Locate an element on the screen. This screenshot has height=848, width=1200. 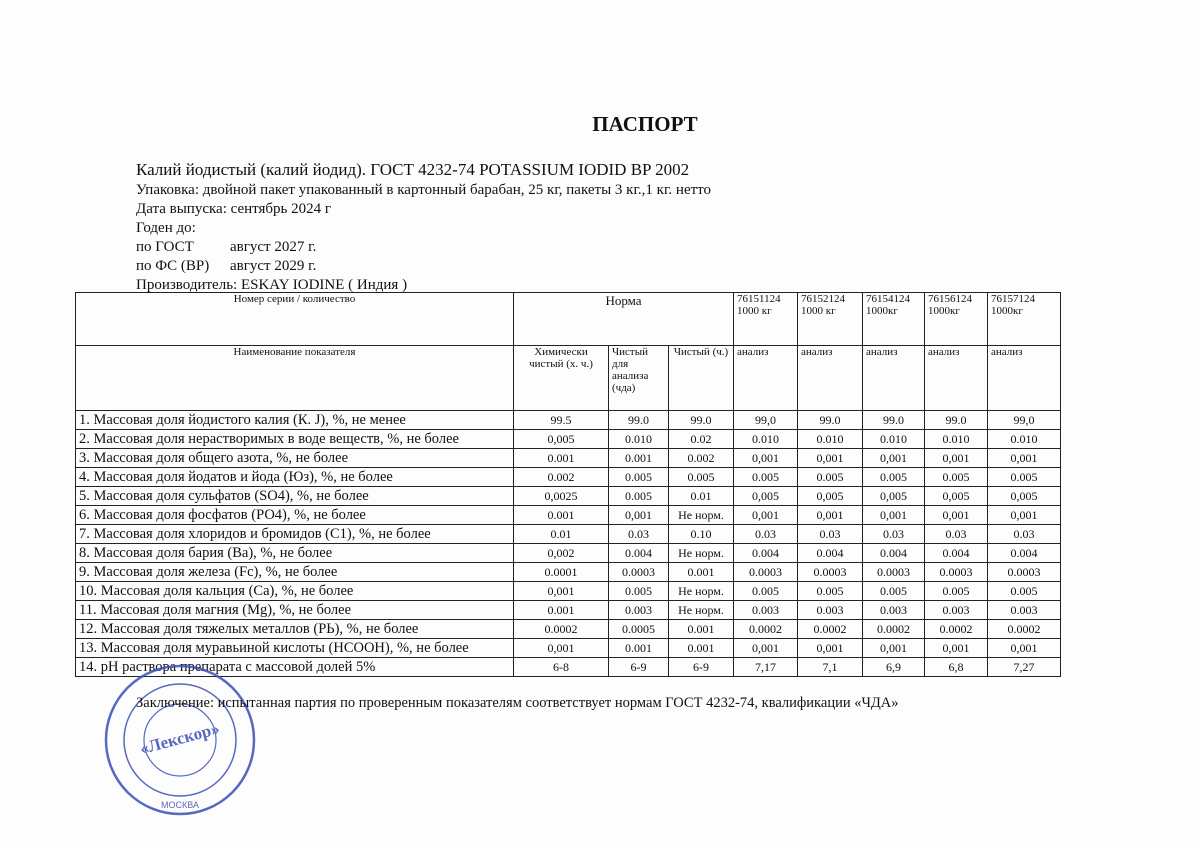
value-cell: 6,9 is located at coordinates (893, 667).